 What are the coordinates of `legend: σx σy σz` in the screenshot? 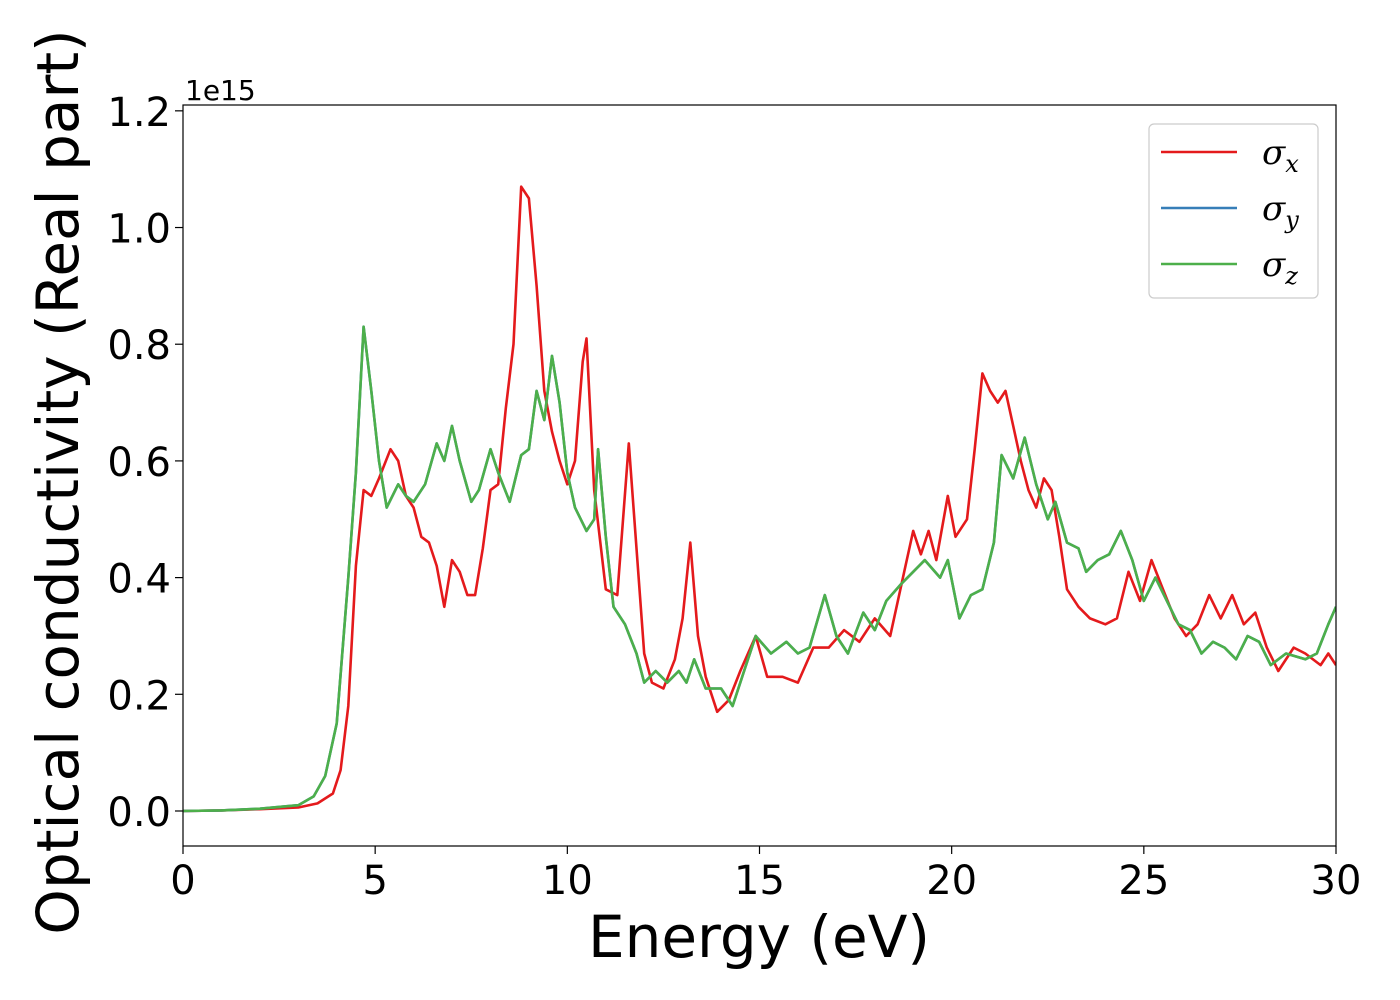 It's located at (1233, 211).